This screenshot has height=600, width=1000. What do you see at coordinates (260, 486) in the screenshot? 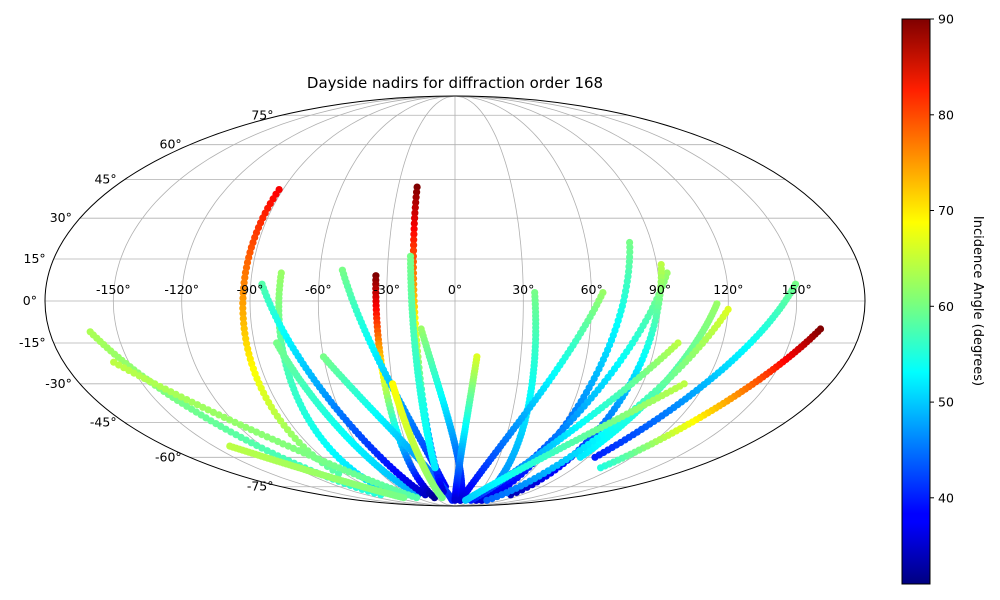
I see `latitude-tick-label: -75°` at bounding box center [260, 486].